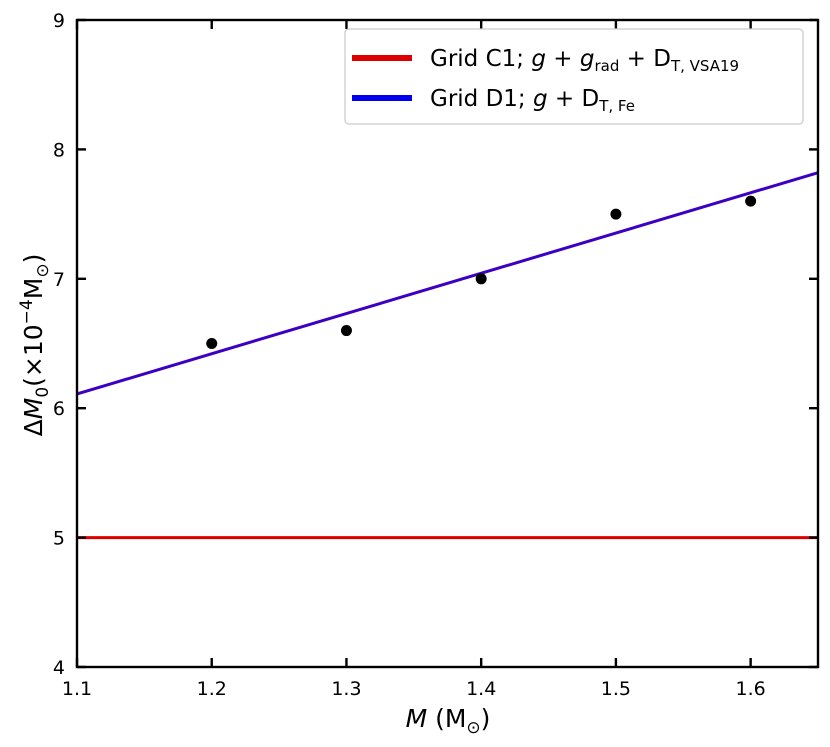  Describe the element at coordinates (59, 539) in the screenshot. I see `y-tick-label: 5` at that location.